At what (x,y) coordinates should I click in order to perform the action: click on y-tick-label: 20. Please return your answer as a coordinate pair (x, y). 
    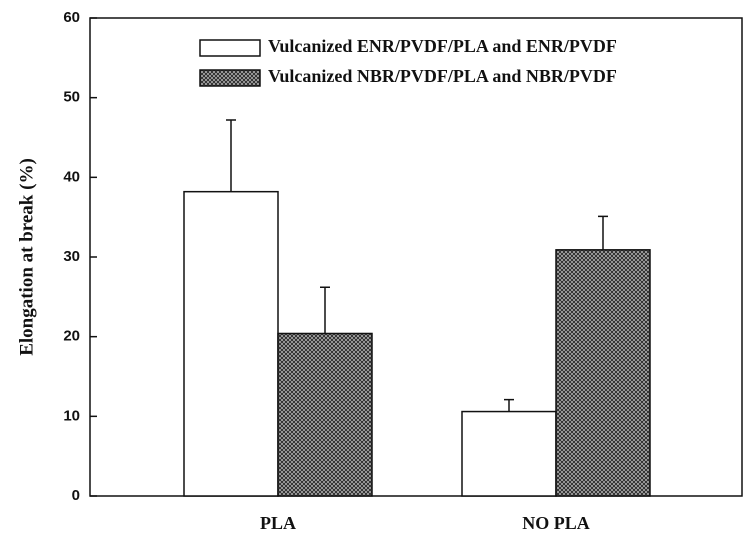
    Looking at the image, I should click on (71, 336).